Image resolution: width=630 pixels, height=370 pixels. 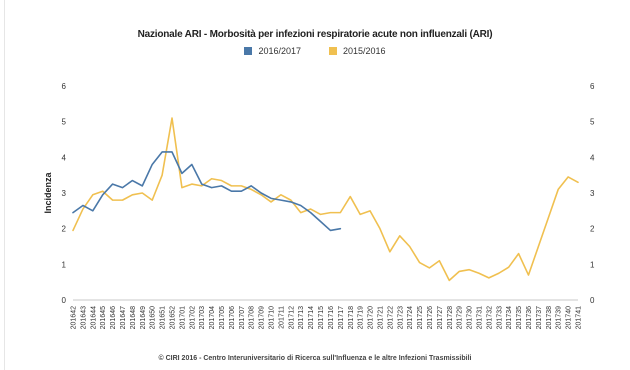 I want to click on x-tick-label: 201649, so click(x=143, y=317).